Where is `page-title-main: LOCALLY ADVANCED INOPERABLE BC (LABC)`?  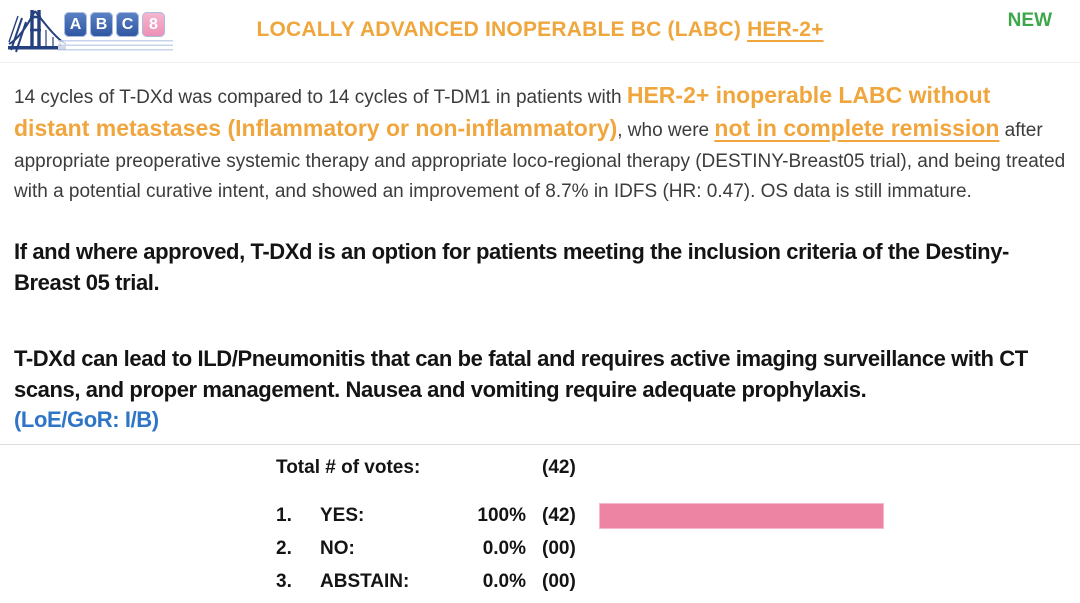
page-title-main: LOCALLY ADVANCED INOPERABLE BC (LABC) is located at coordinates (502, 29).